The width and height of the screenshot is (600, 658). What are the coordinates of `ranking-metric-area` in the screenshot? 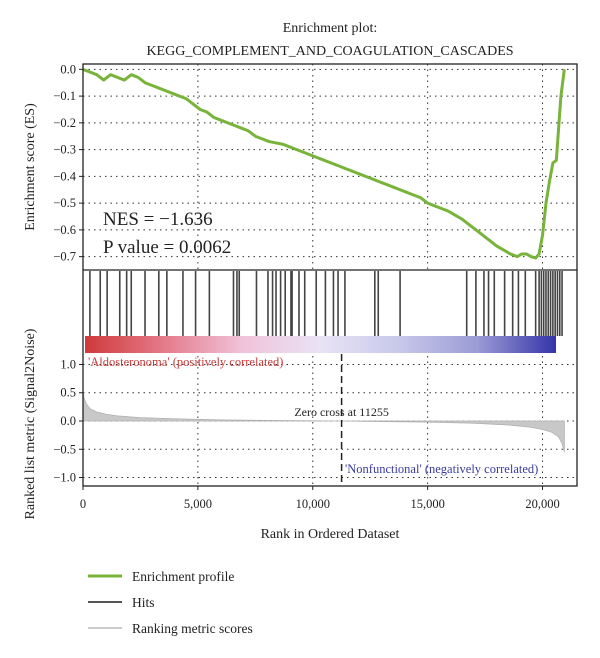 It's located at (324, 421).